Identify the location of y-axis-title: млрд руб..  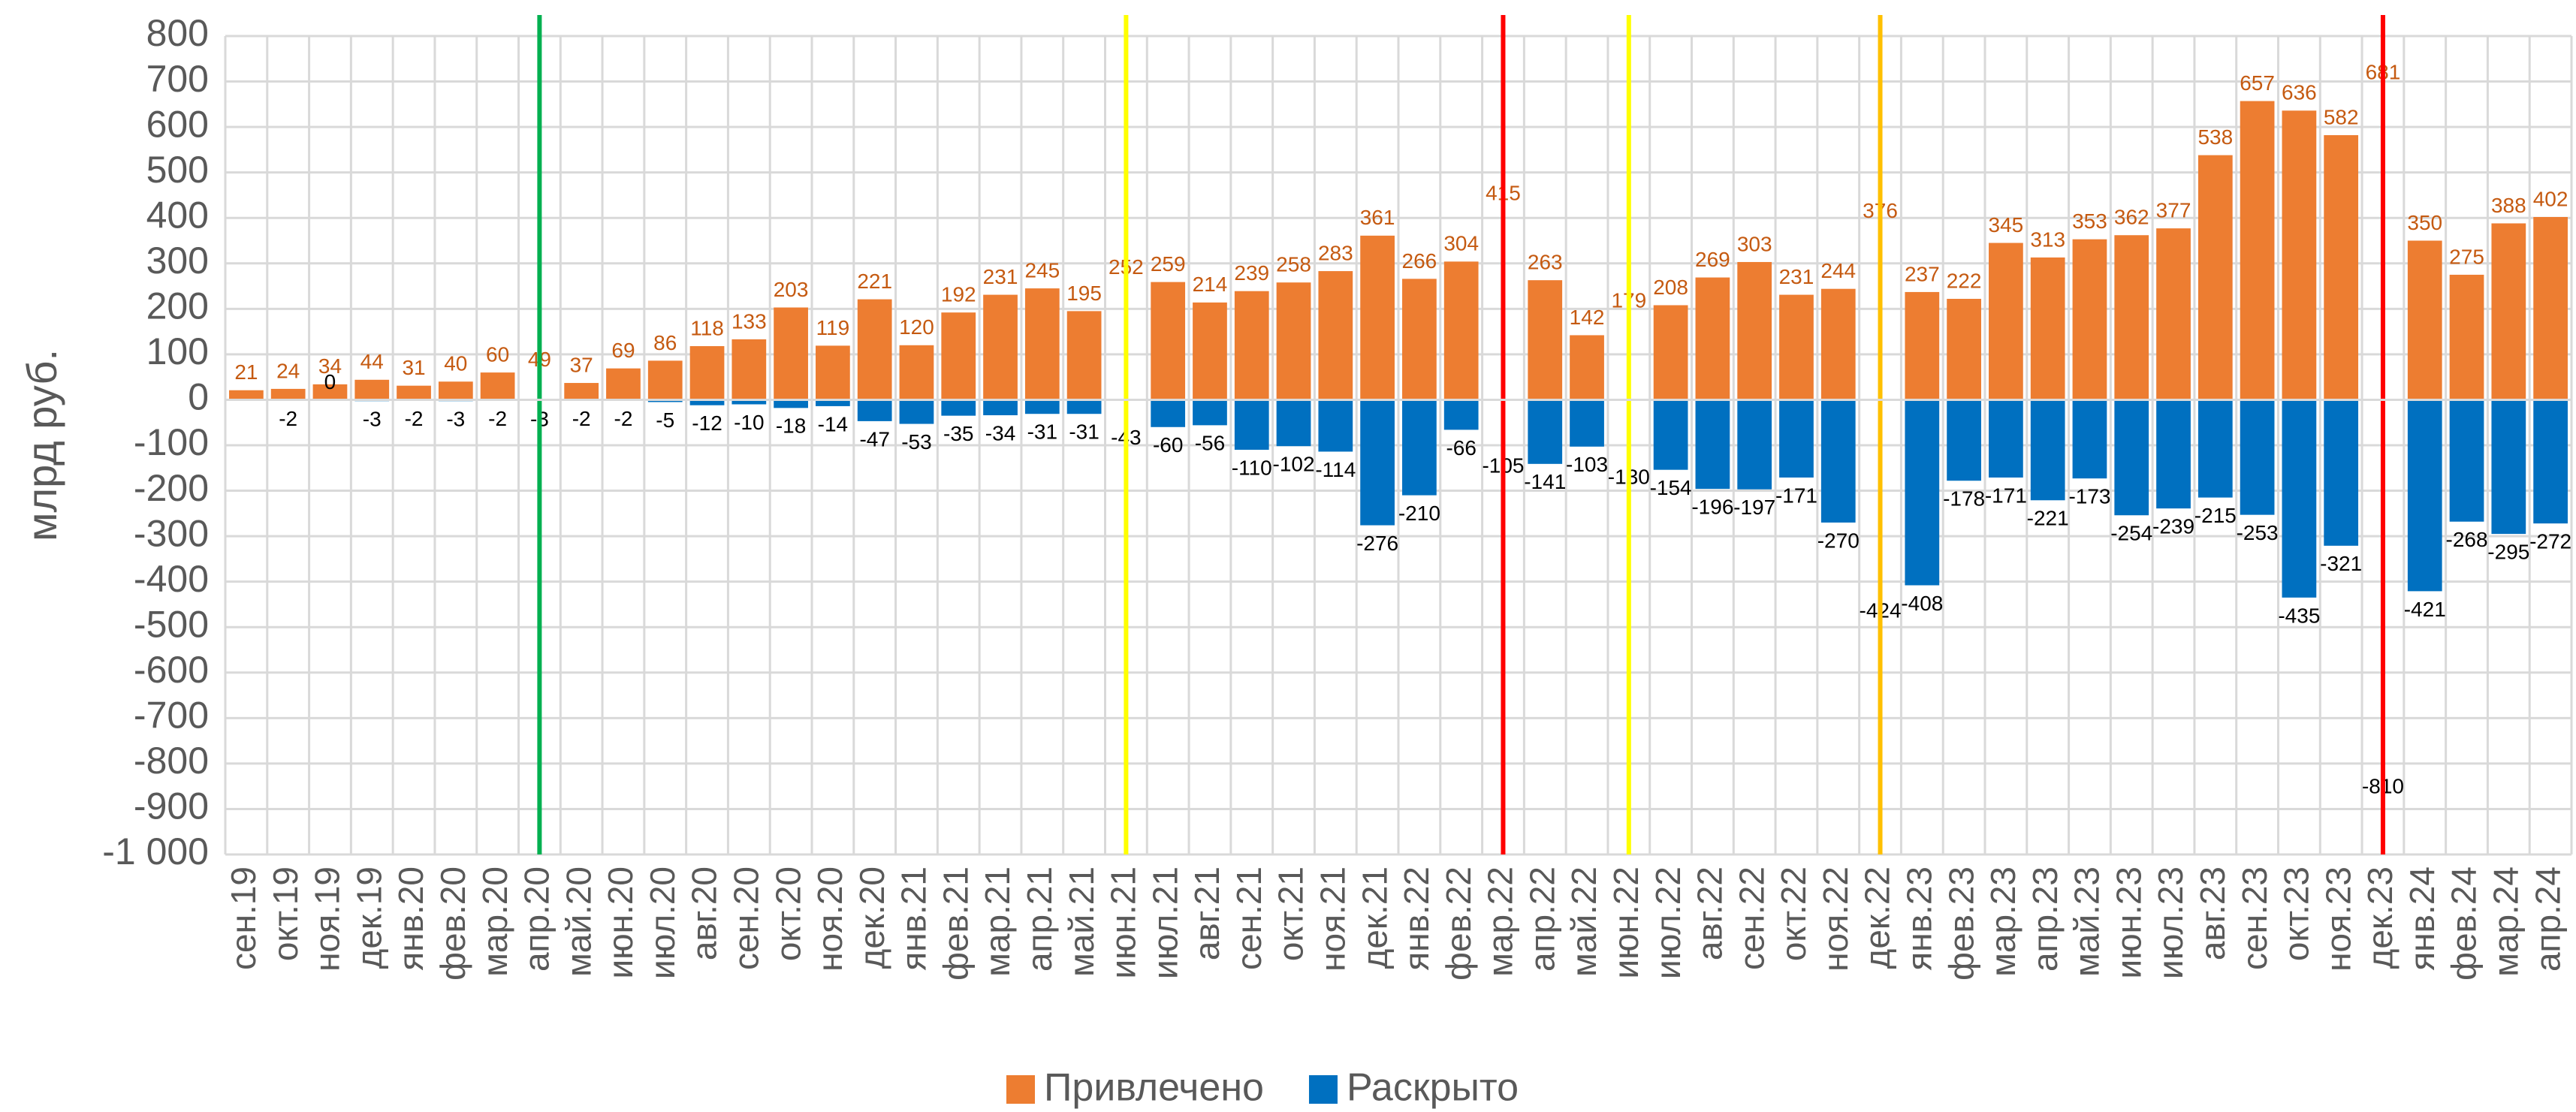
(41, 445).